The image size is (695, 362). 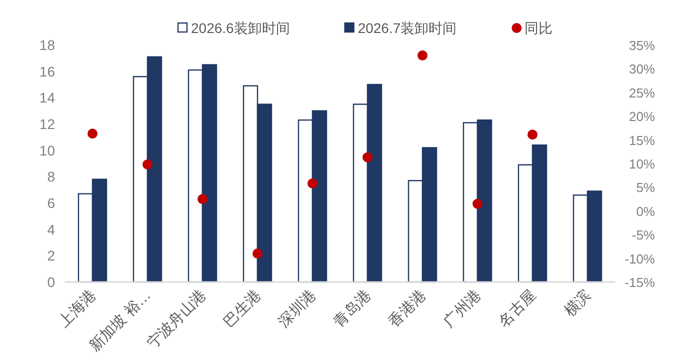 What do you see at coordinates (640, 258) in the screenshot?
I see `y2-tick-label: -10%` at bounding box center [640, 258].